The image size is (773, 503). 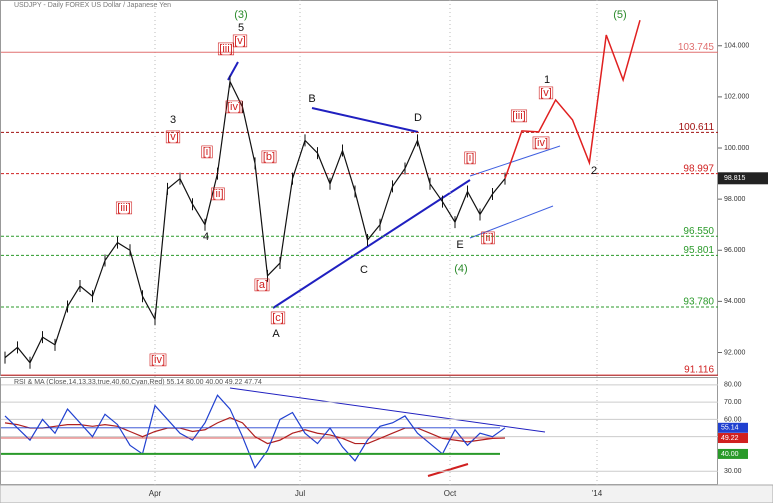 I want to click on y-tick-label: 92.000, so click(x=735, y=352).